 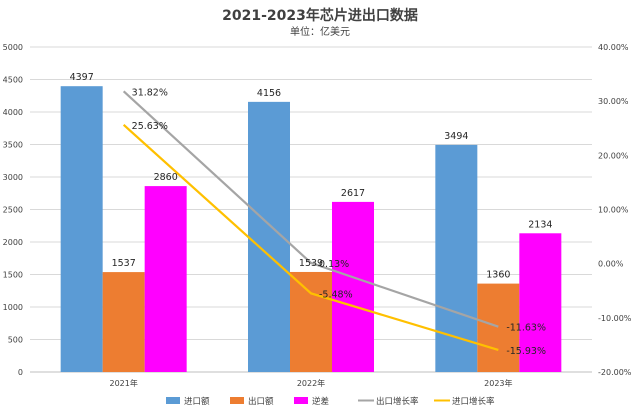 I want to click on chart-subtitle: 单位：亿美元, so click(x=320, y=32).